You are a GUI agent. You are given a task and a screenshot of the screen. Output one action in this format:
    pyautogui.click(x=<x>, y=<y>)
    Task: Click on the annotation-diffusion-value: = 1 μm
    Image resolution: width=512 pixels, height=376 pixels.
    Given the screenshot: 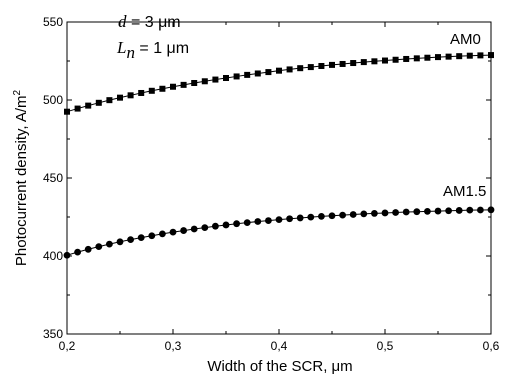 What is the action you would take?
    pyautogui.click(x=162, y=48)
    